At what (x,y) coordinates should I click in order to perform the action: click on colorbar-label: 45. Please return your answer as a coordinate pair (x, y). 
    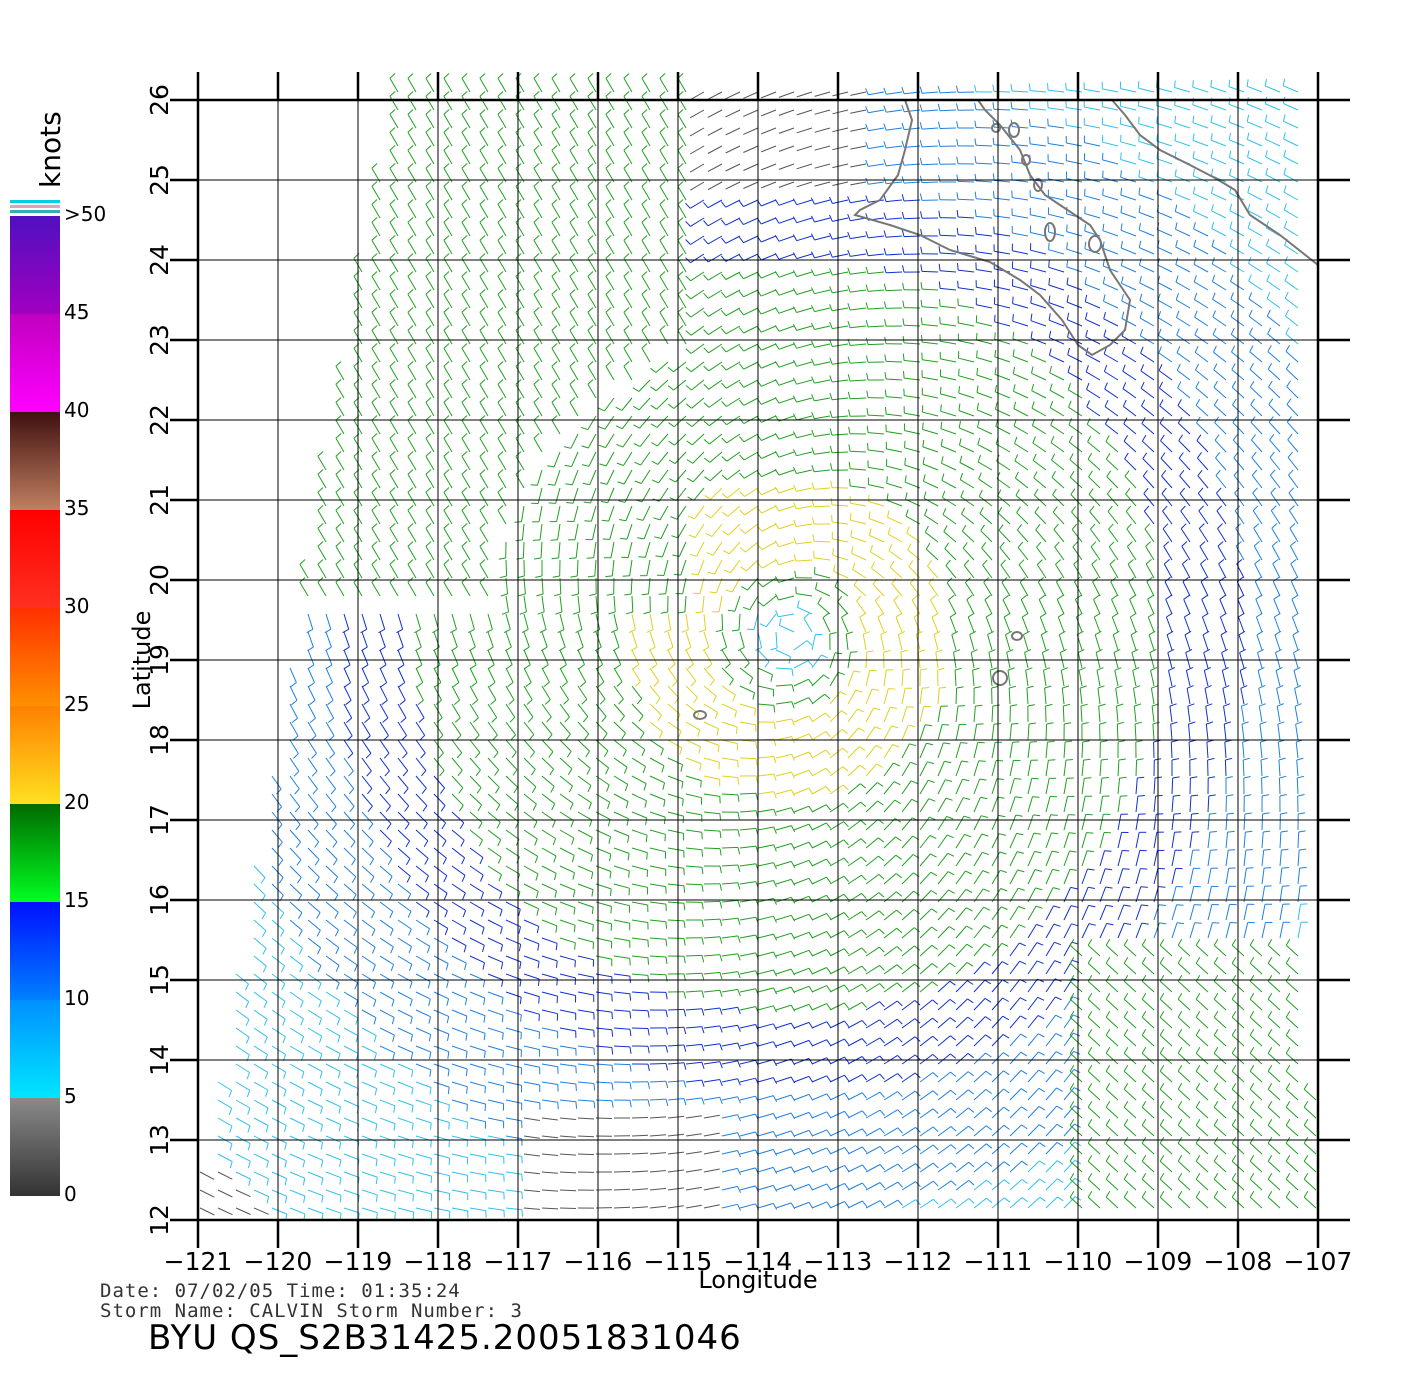
    Looking at the image, I should click on (77, 312).